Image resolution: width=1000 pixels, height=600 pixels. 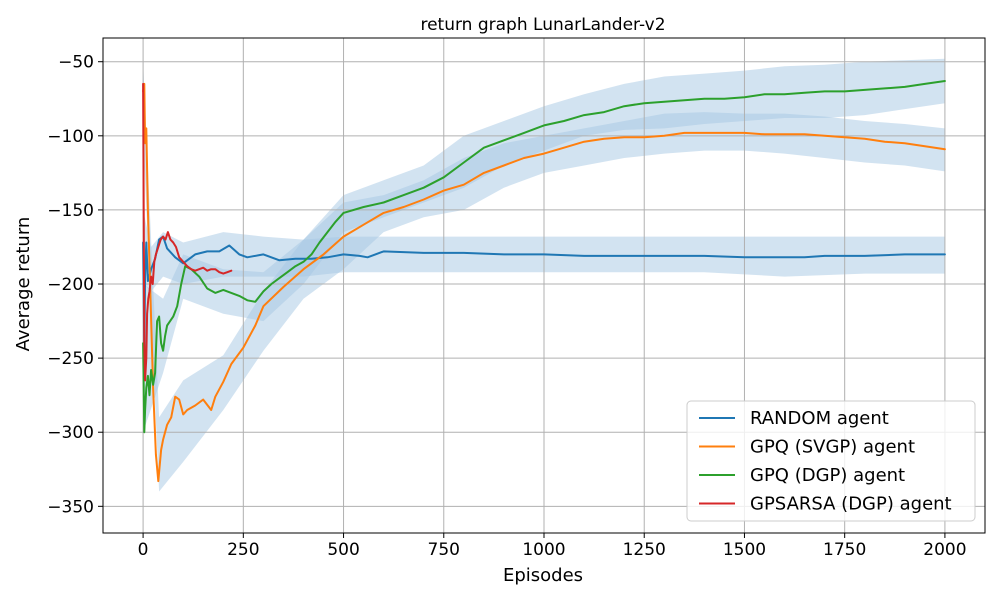 I want to click on legend-box, so click(x=831, y=461).